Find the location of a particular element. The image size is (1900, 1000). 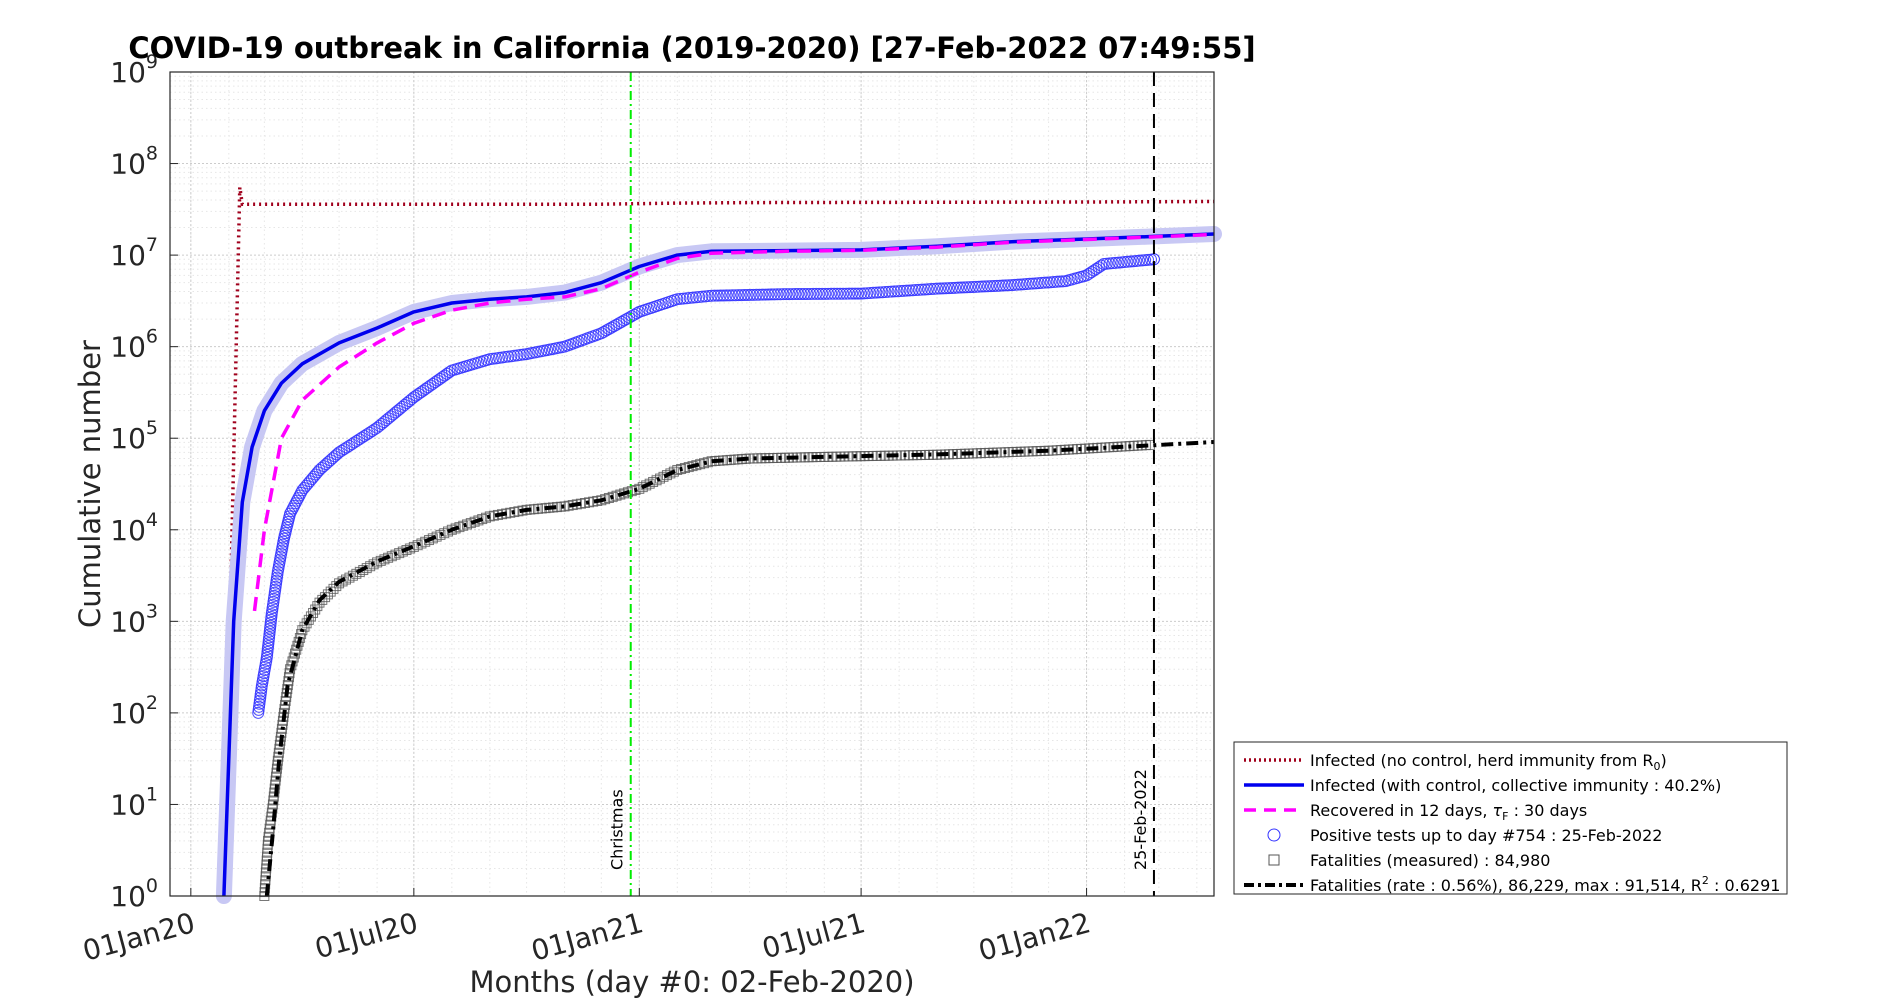

legend-box is located at coordinates (1510, 818).